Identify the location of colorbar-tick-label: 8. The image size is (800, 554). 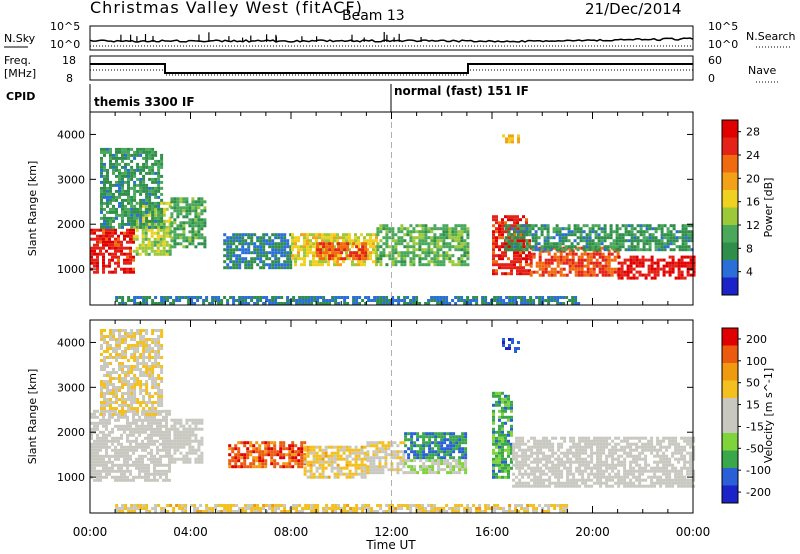
(749, 248).